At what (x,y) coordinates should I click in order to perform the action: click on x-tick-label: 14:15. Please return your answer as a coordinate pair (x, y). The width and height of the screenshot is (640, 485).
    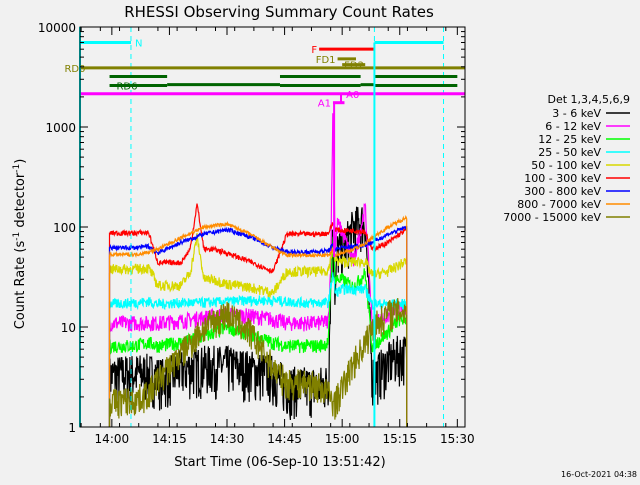
    Looking at the image, I should click on (169, 439).